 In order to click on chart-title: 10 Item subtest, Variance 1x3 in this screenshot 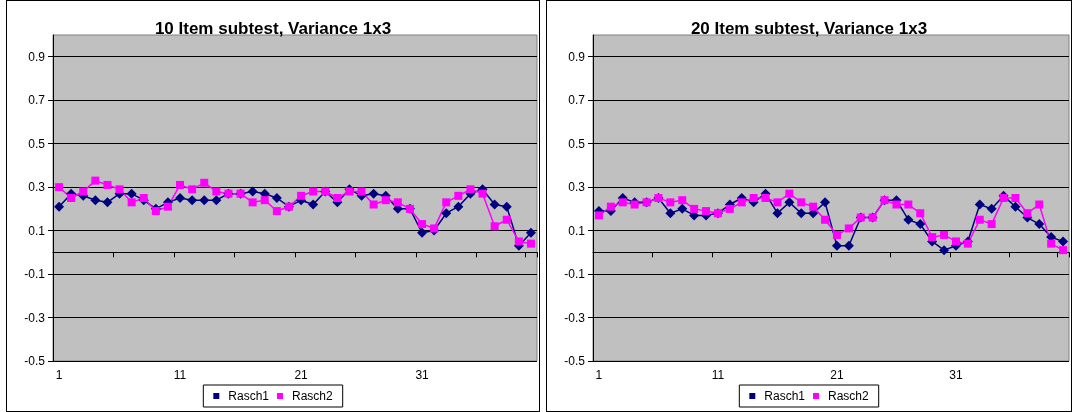, I will do `click(273, 28)`.